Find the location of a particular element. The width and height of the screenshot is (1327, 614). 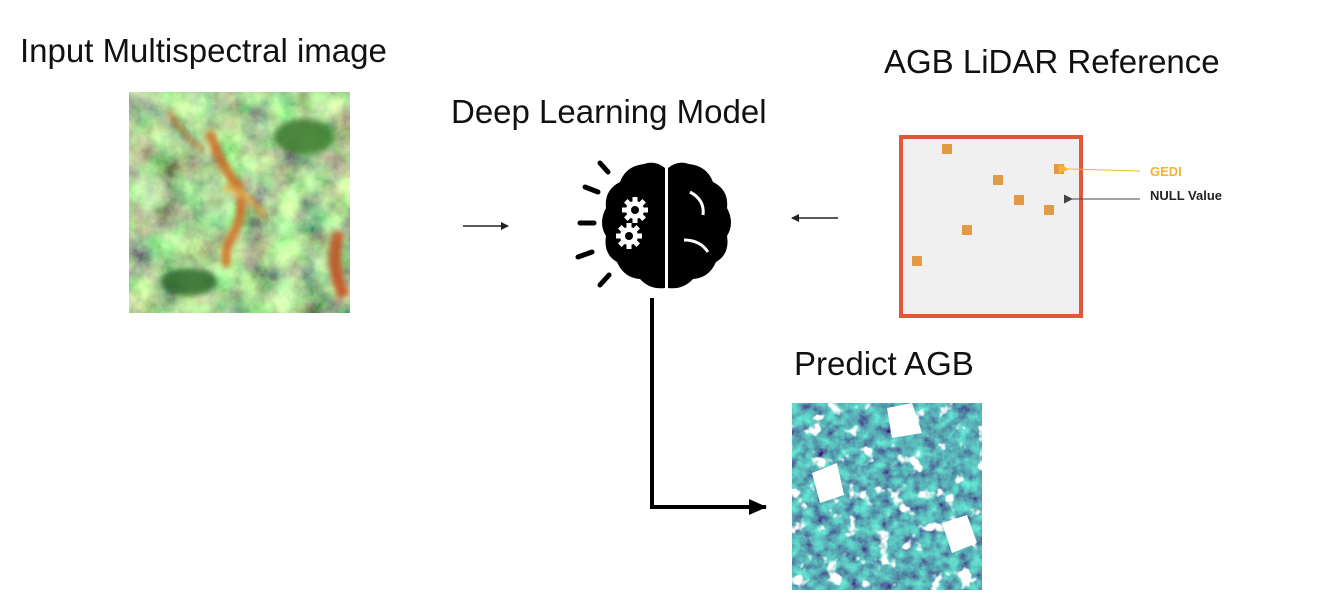

multispectral-image is located at coordinates (239, 202).